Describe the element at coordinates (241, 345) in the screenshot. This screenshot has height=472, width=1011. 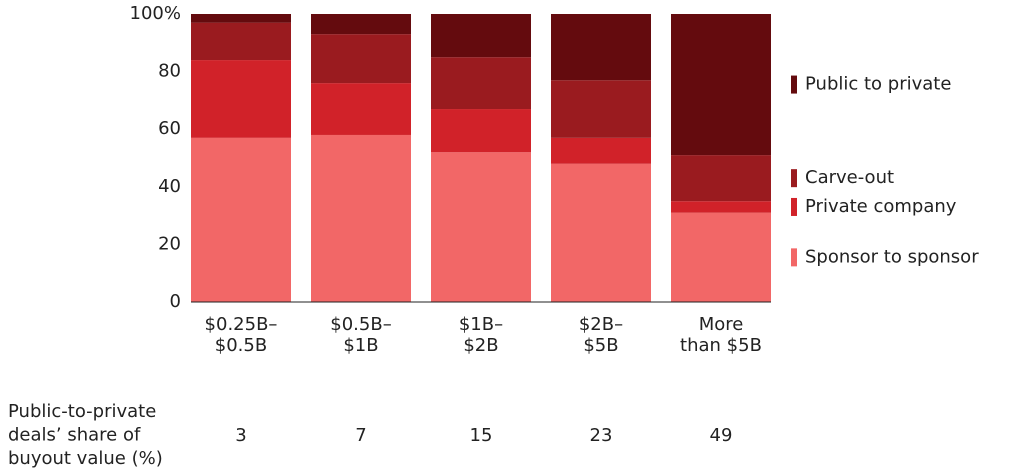
I see `x-tick-label: $0.5B` at that location.